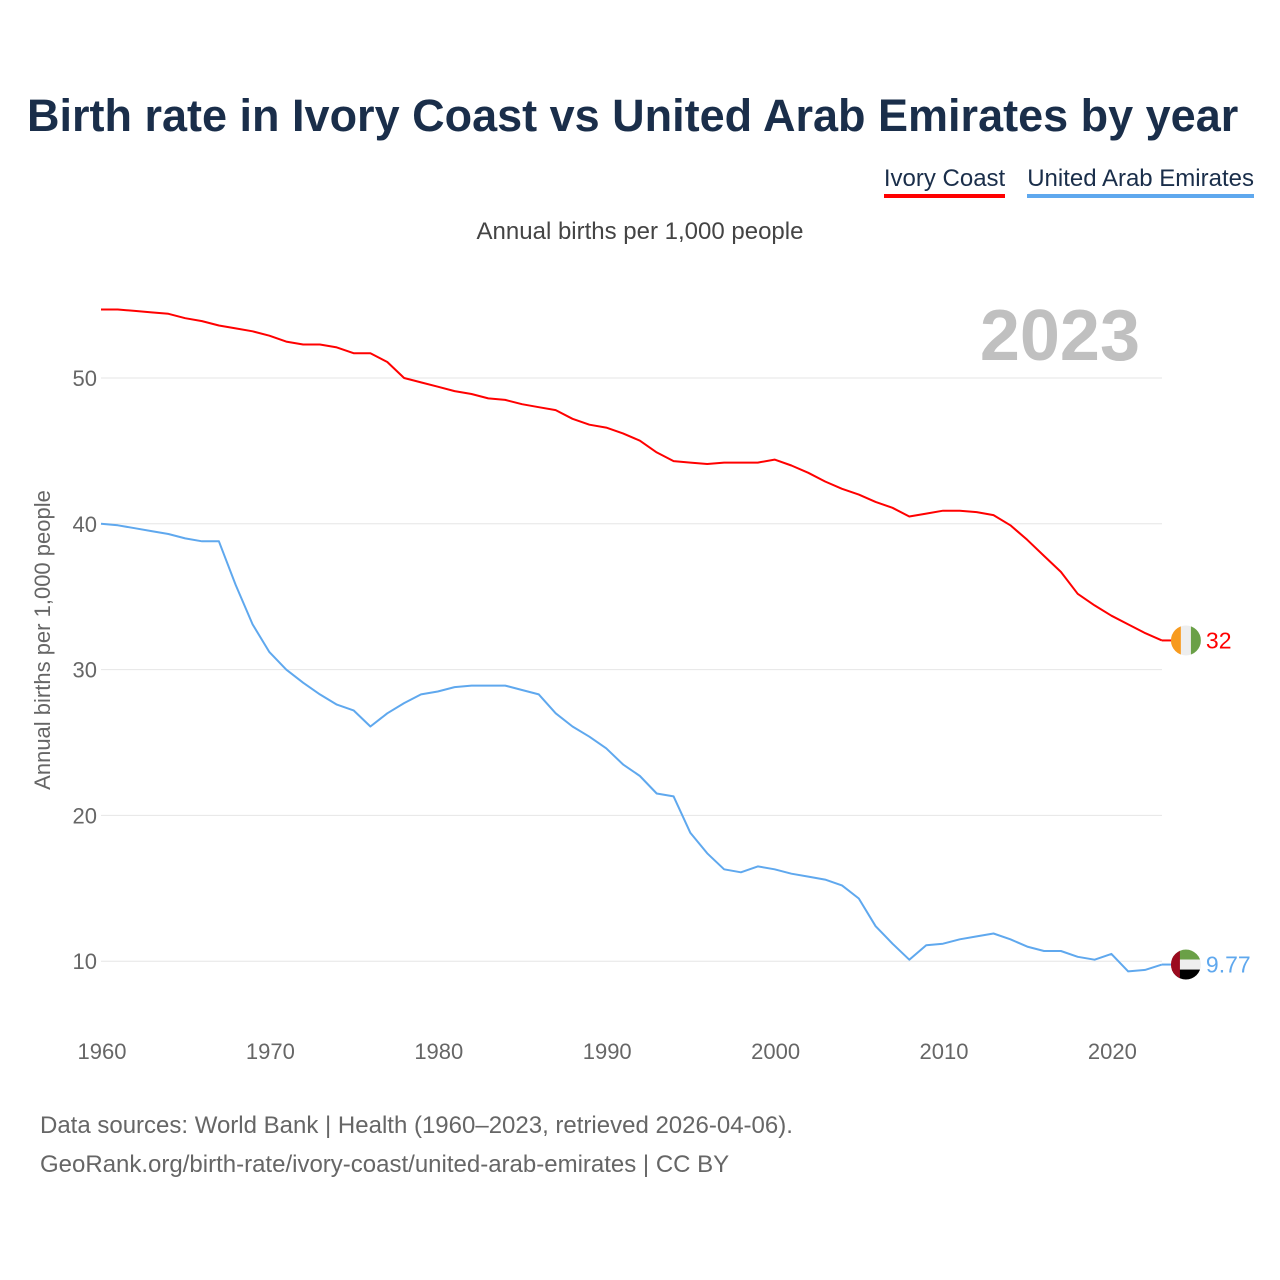  I want to click on x-tick-label: 1990, so click(607, 1051).